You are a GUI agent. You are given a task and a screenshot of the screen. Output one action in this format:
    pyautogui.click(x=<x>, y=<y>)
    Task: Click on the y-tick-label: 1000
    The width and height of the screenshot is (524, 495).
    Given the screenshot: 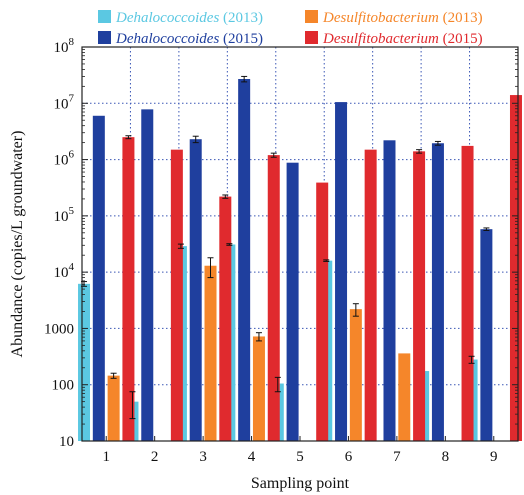 What is the action you would take?
    pyautogui.click(x=59, y=329)
    